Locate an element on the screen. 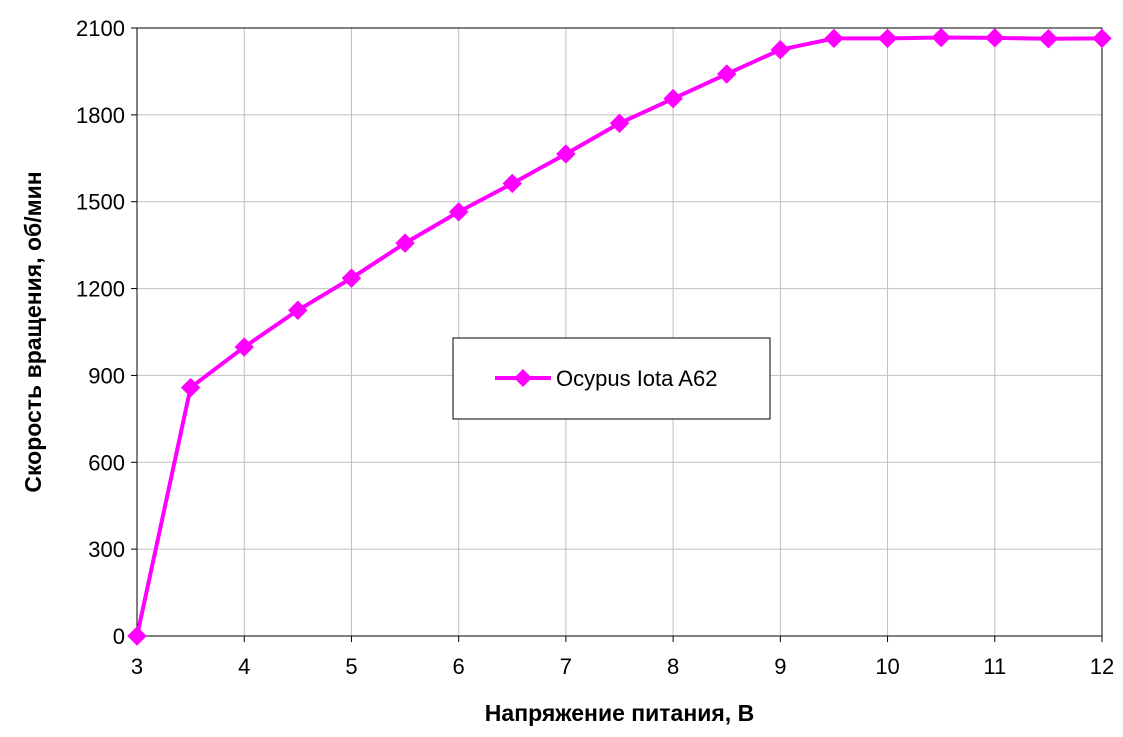 The width and height of the screenshot is (1123, 737). y-tick-label: 900 is located at coordinates (106, 375).